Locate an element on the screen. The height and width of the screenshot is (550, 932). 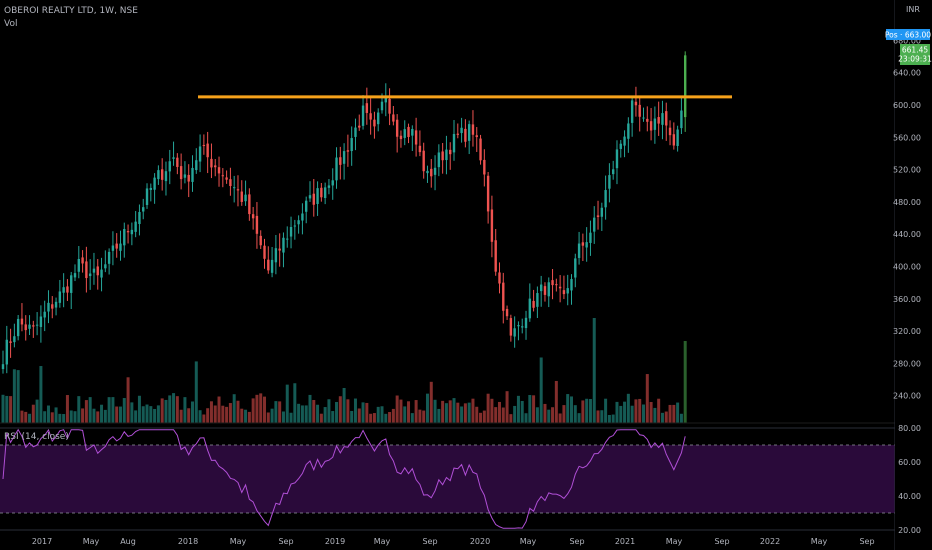
rsi-line is located at coordinates (344, 478).